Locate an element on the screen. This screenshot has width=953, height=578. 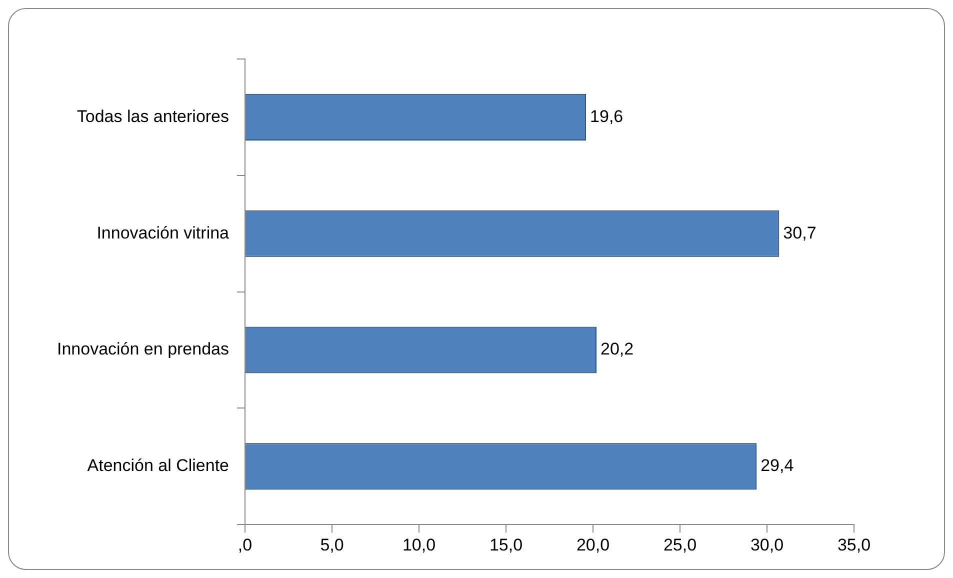
y-tick-label: Todas las anteriores is located at coordinates (153, 116).